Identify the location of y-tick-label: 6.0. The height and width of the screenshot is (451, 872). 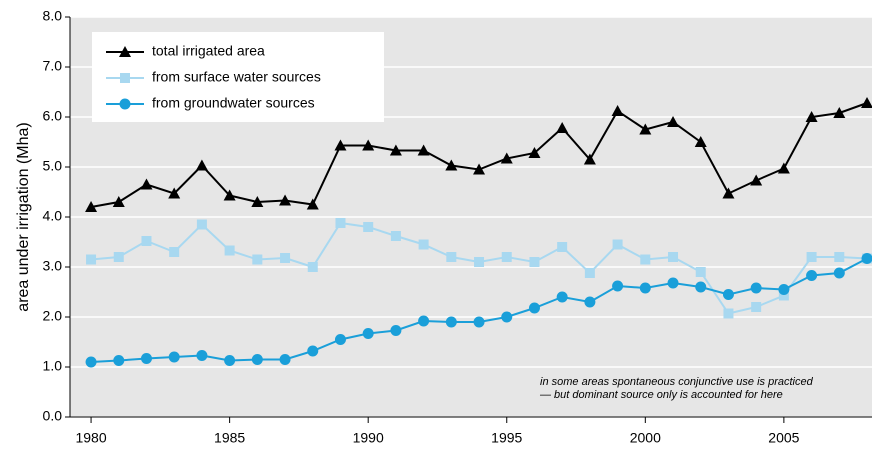
(53, 116).